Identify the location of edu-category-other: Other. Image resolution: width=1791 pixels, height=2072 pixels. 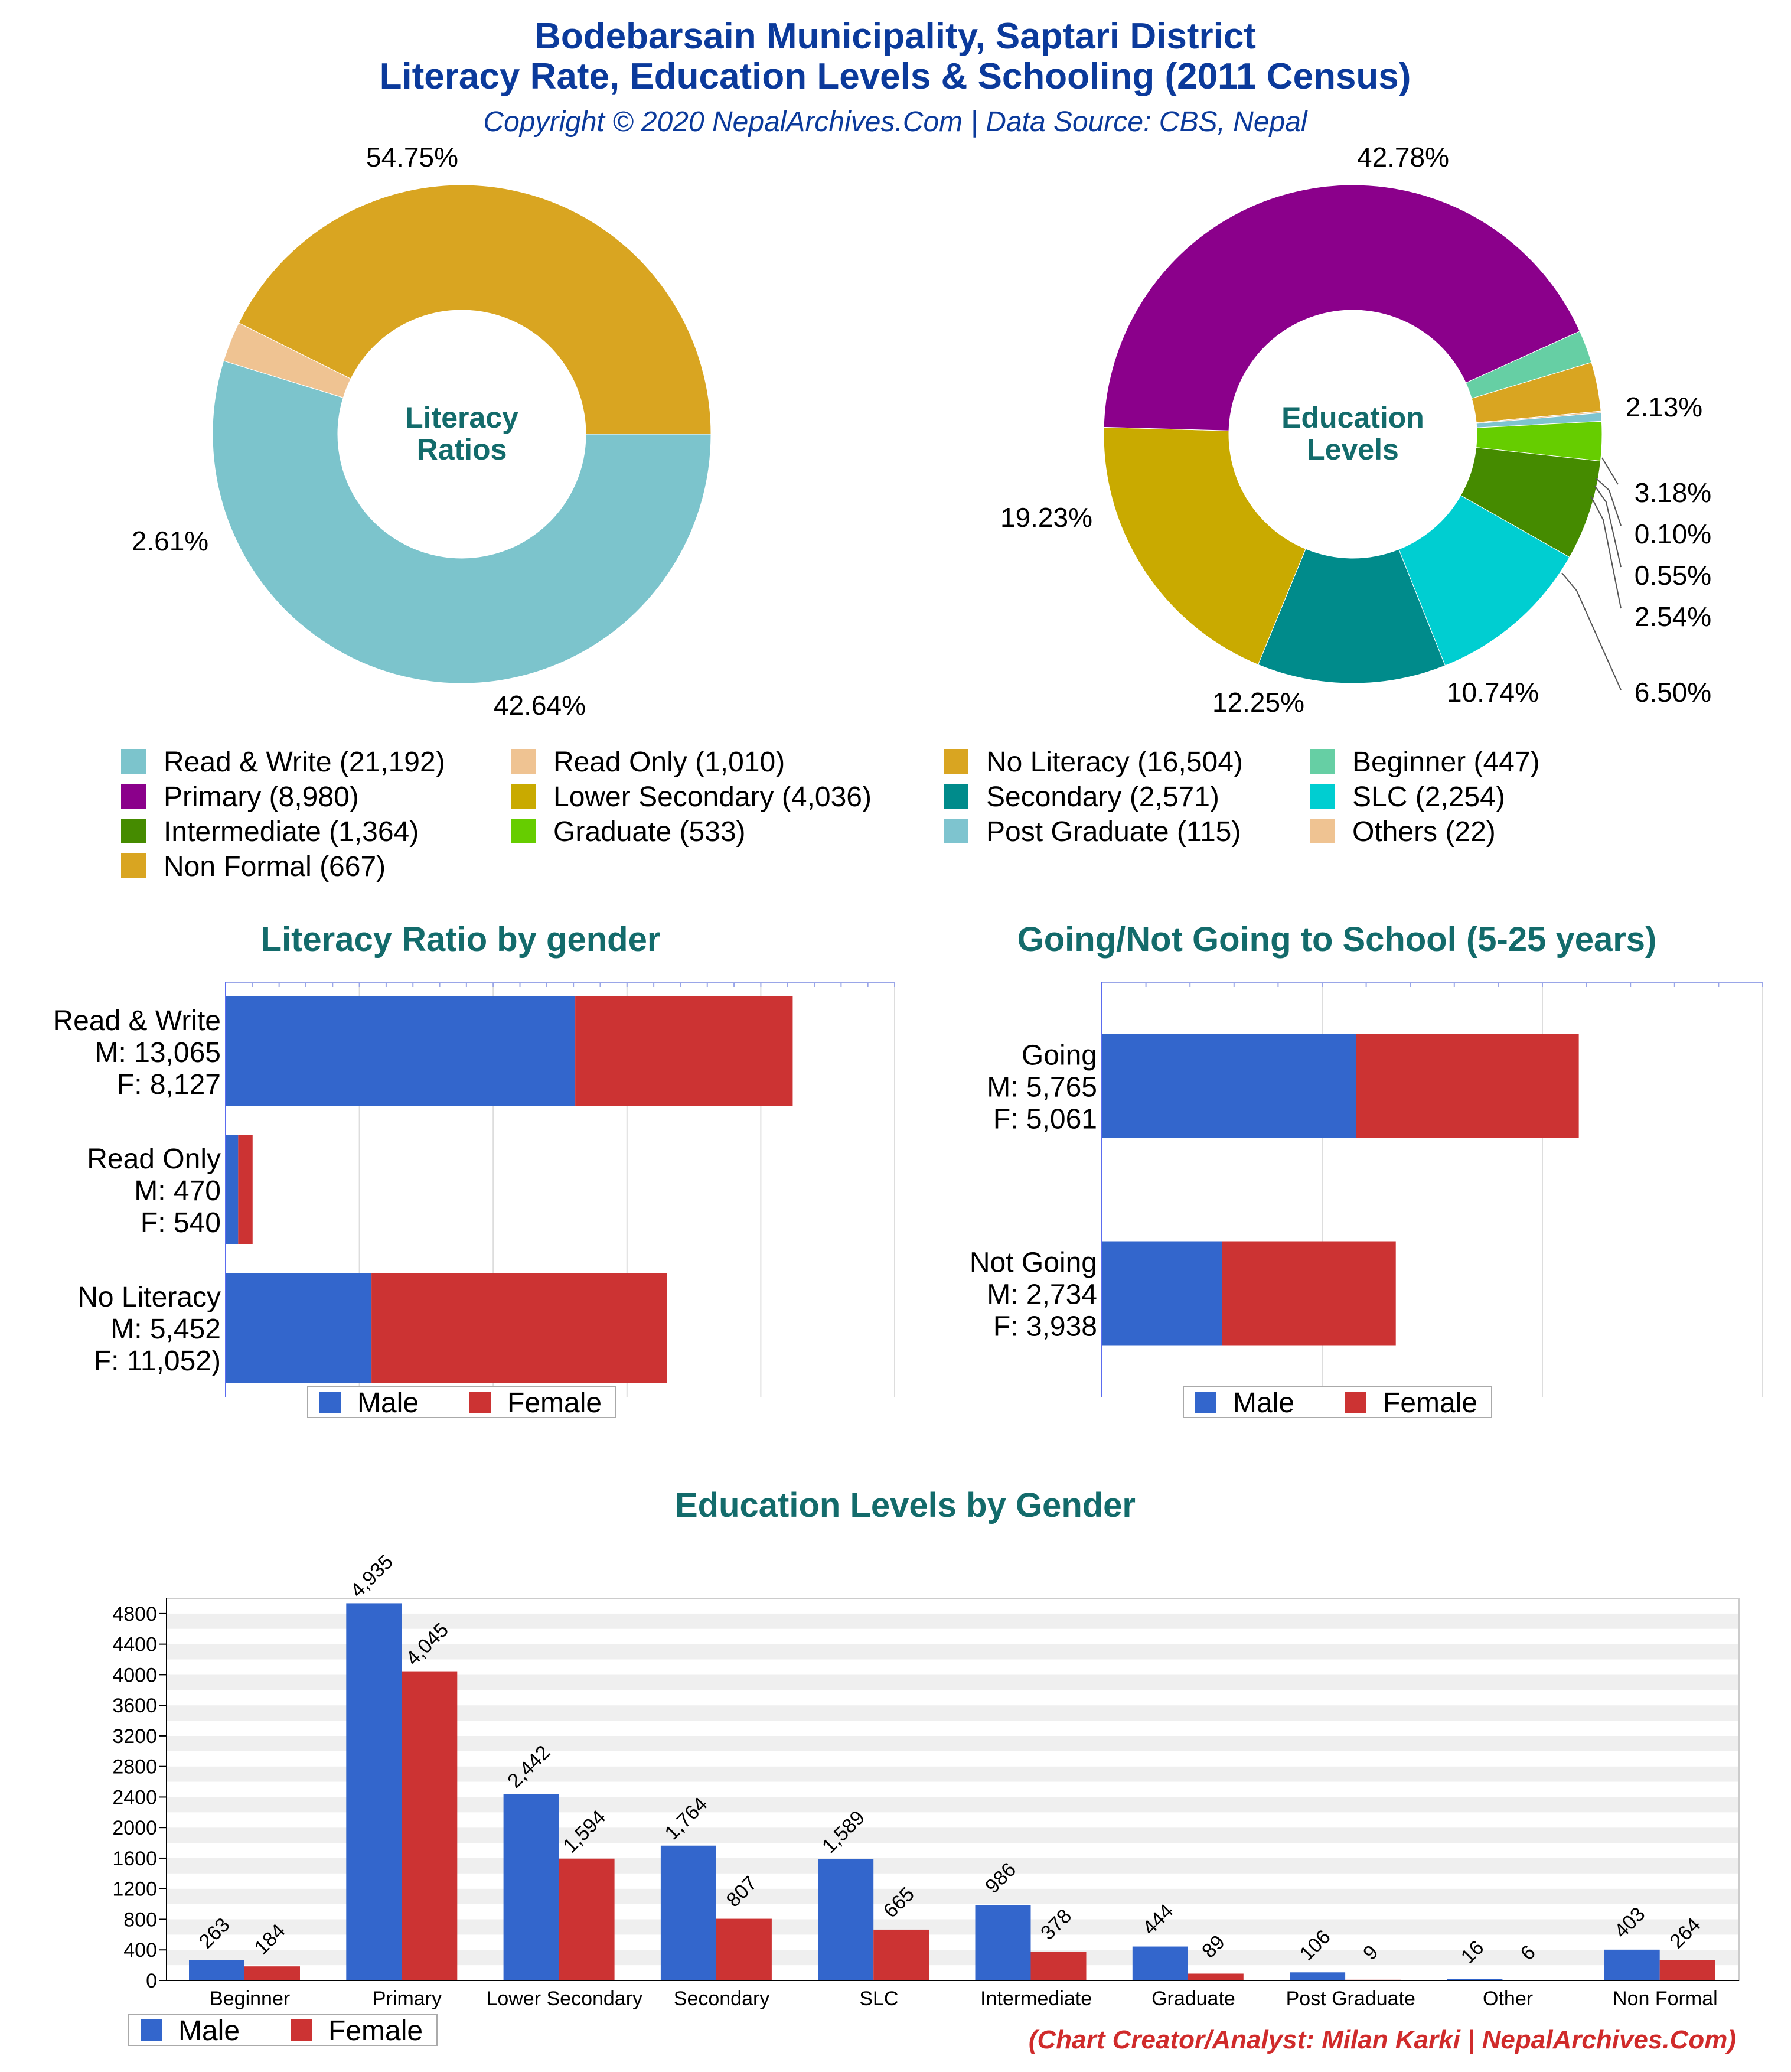
(1508, 1999).